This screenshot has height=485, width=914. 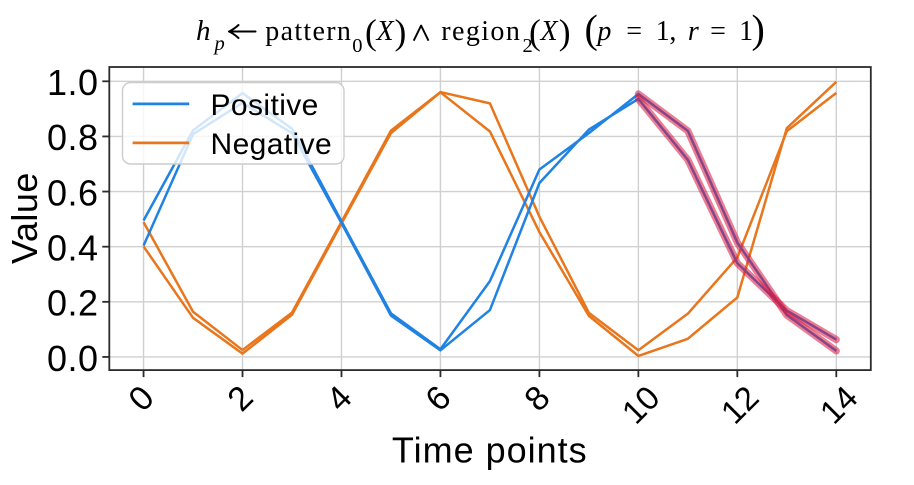 I want to click on svg-text: Time points, so click(x=490, y=450).